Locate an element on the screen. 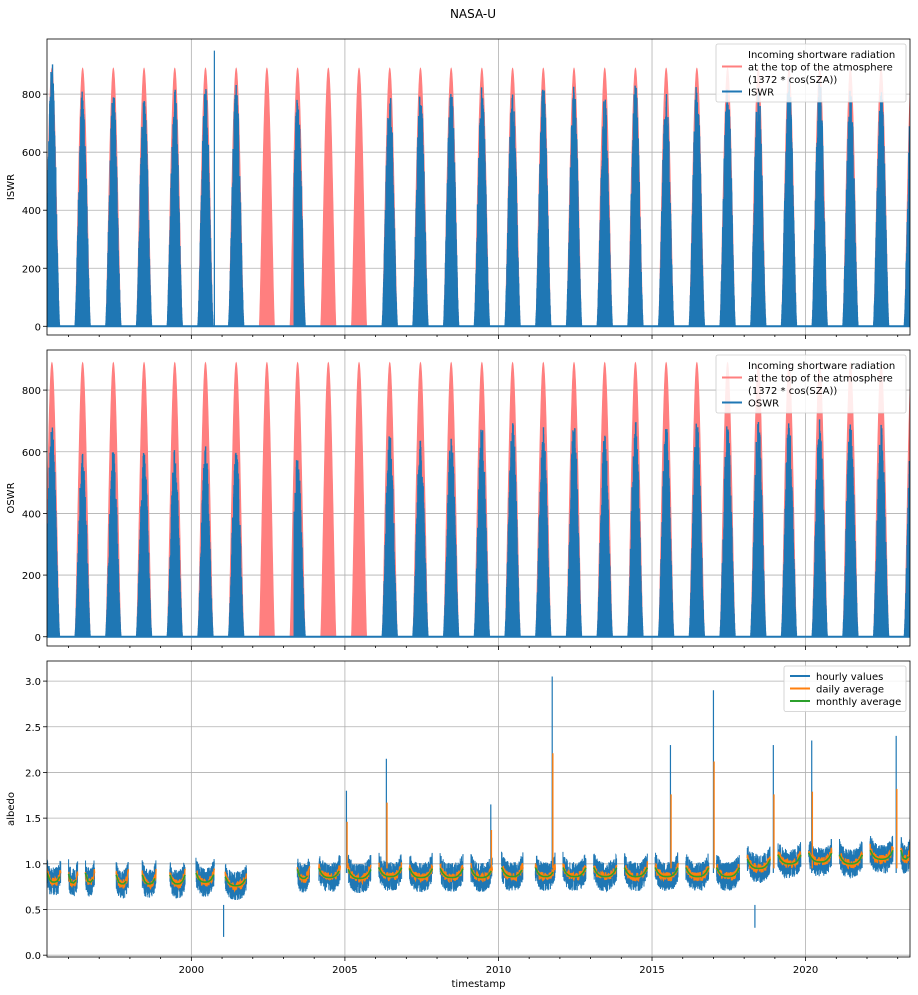  y-tick-label: 3.0 is located at coordinates (33, 682).